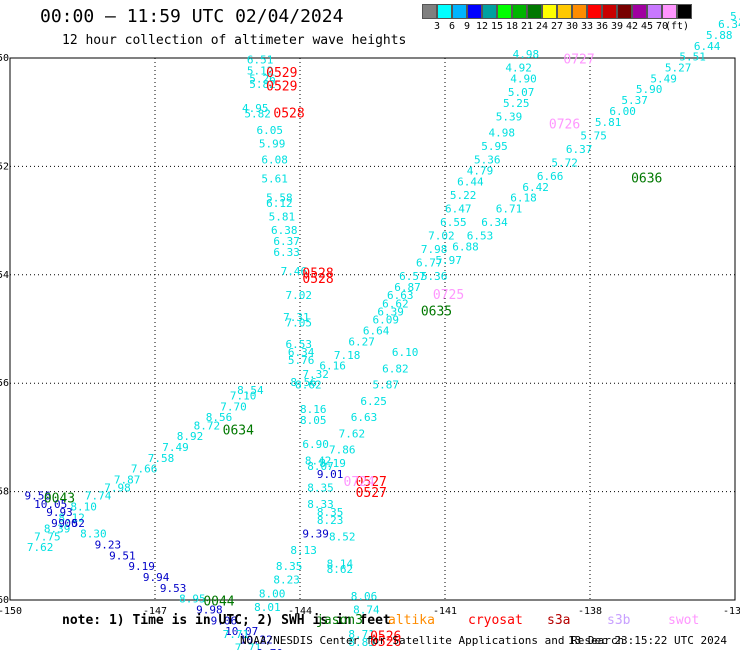  I want to click on pass-time-label: 0528, so click(288, 114).